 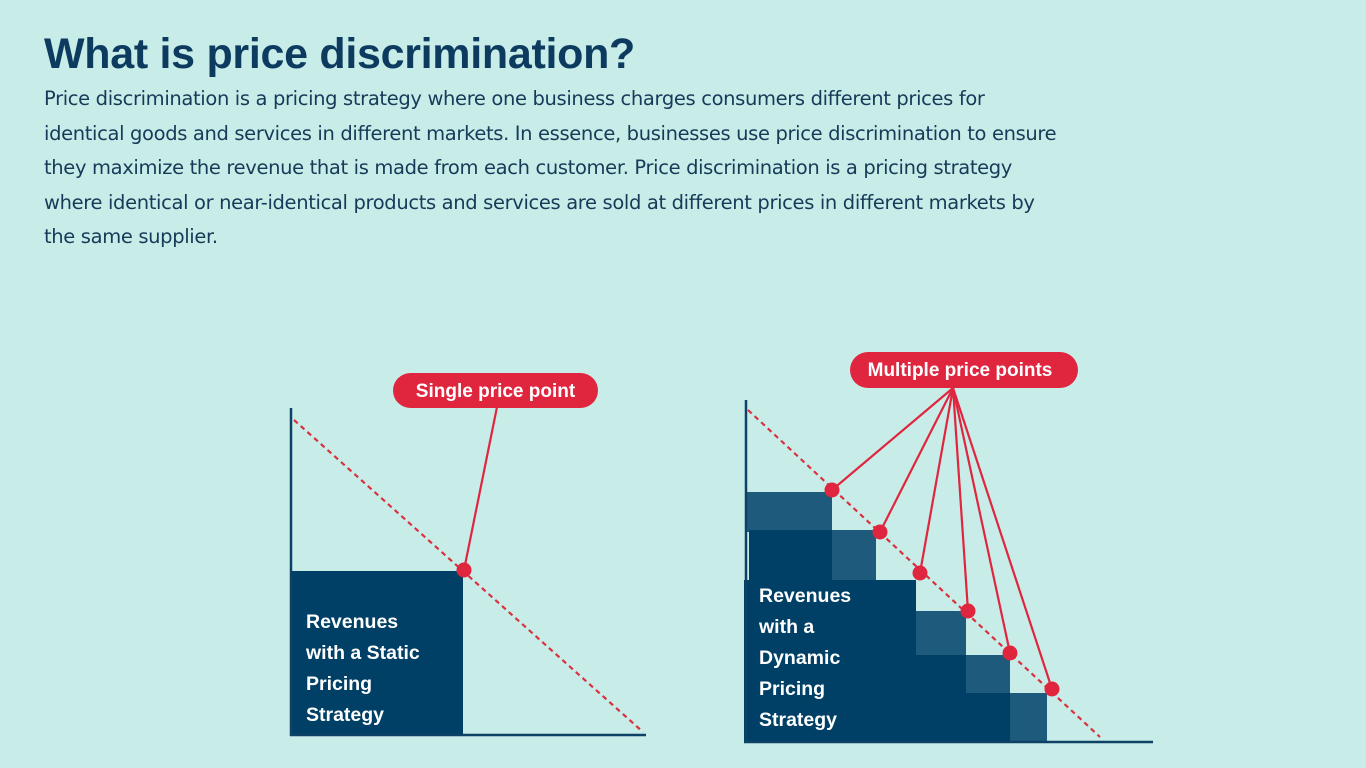 I want to click on description-line: the same supplier., so click(x=131, y=237).